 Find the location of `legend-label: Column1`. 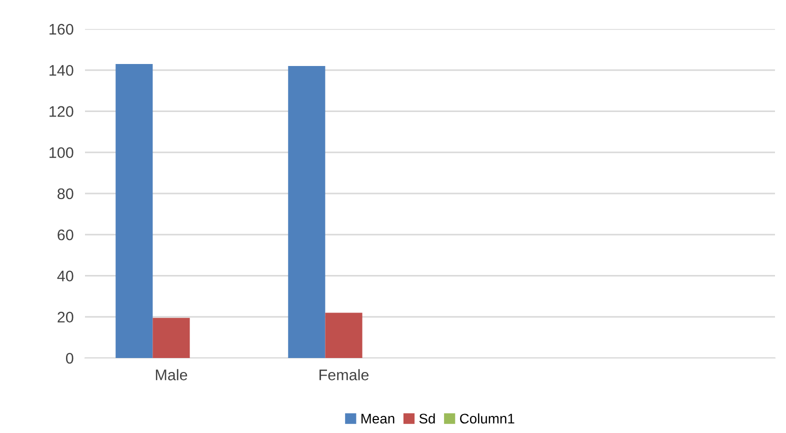

legend-label: Column1 is located at coordinates (487, 418).